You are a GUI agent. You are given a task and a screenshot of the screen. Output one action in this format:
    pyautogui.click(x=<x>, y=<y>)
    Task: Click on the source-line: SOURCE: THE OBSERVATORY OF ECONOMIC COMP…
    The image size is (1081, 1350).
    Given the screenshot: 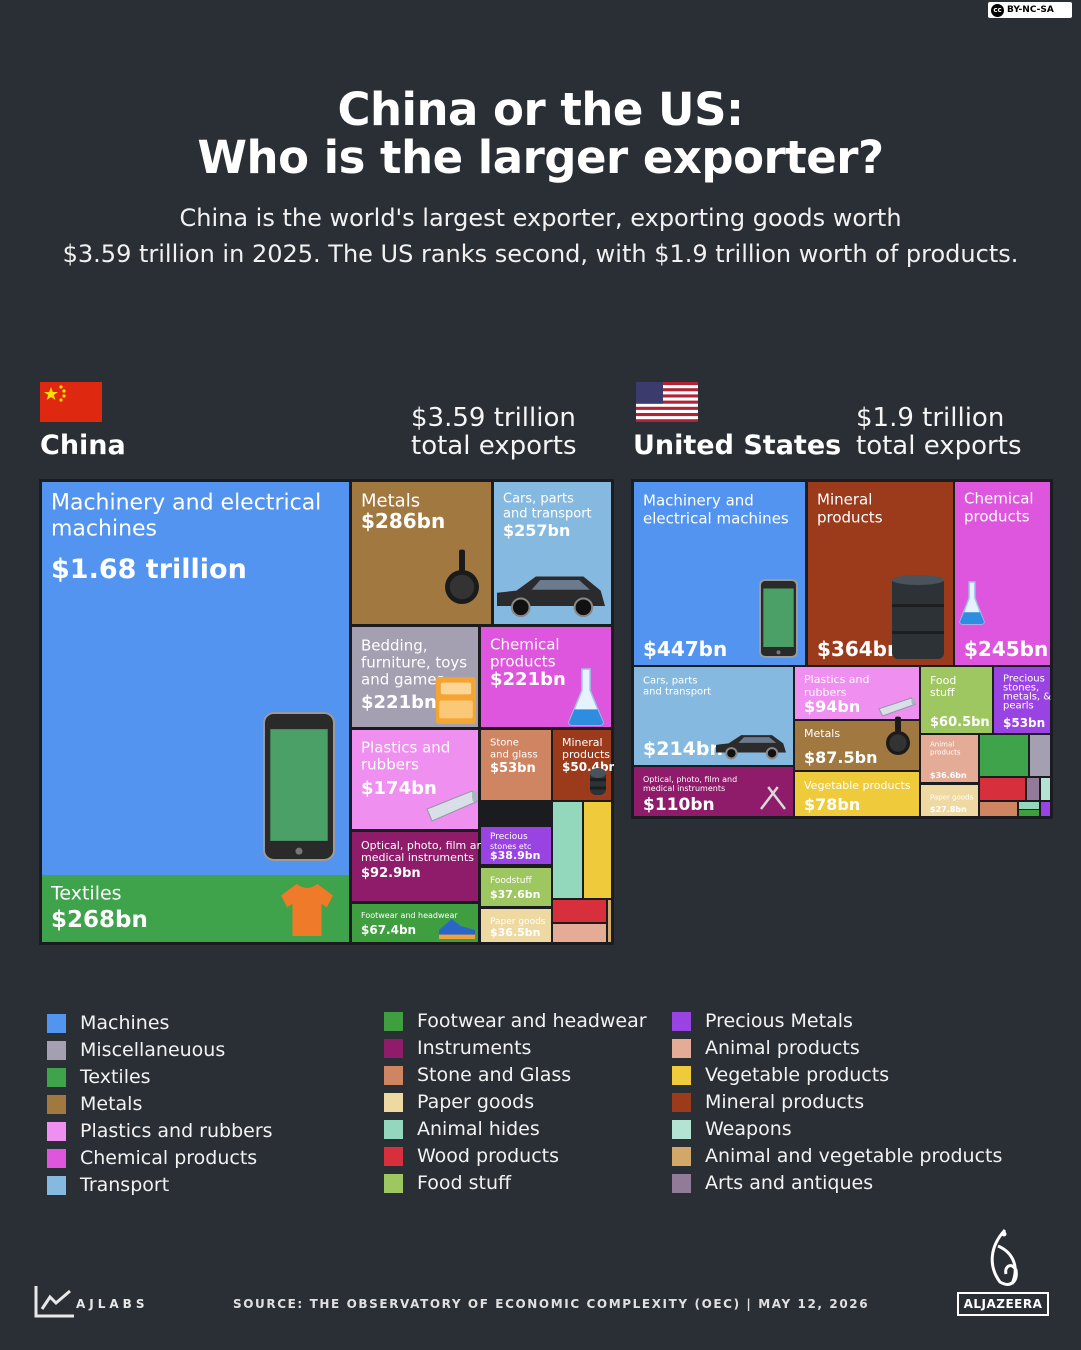 What is the action you would take?
    pyautogui.click(x=551, y=1304)
    